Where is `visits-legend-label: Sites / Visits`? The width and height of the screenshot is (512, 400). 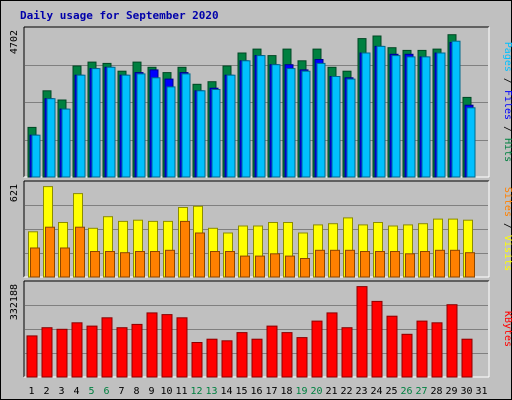
visits-legend-label: Sites / Visits is located at coordinates (507, 229).